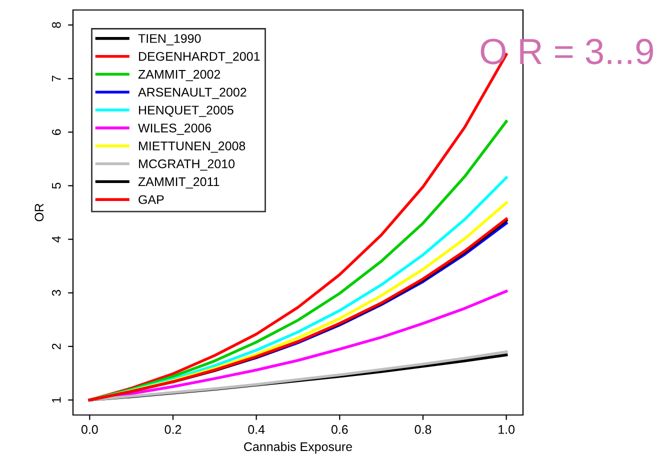 Image resolution: width=658 pixels, height=475 pixels. Describe the element at coordinates (256, 429) in the screenshot. I see `x-tick-label: 0.4` at that location.